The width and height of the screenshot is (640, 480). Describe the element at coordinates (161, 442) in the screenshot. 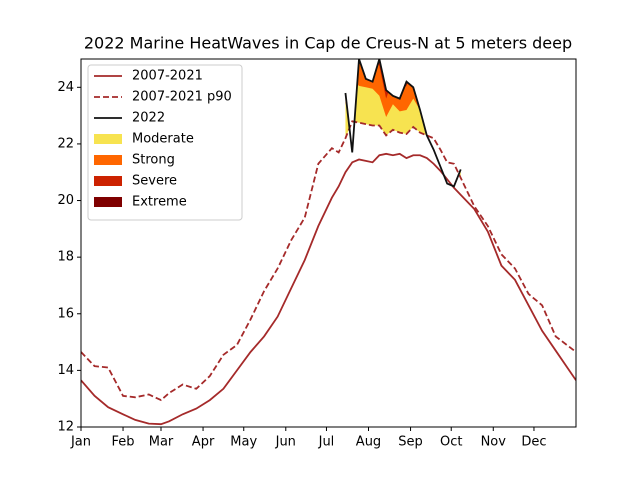

I see `x-tick-label: Mar` at that location.